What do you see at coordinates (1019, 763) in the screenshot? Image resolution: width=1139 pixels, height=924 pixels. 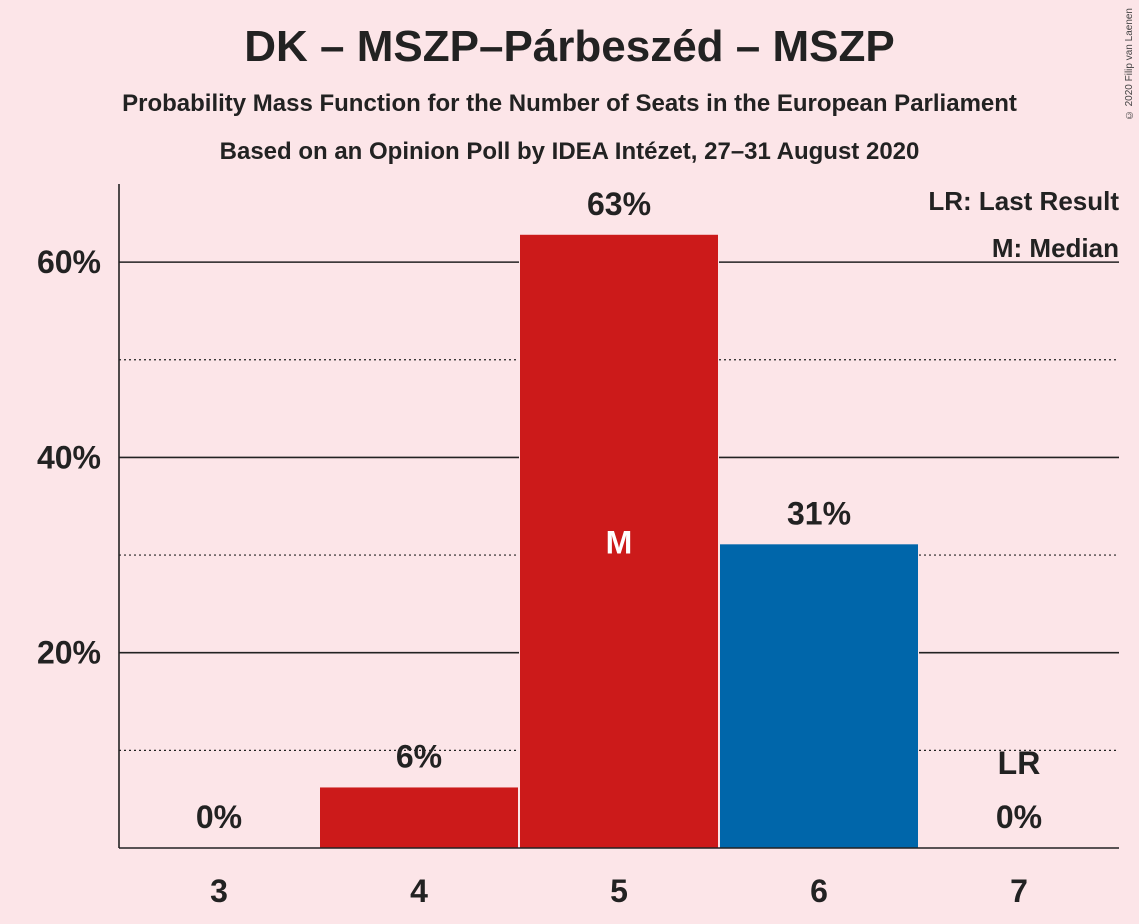 I see `last-result-marker: LR` at bounding box center [1019, 763].